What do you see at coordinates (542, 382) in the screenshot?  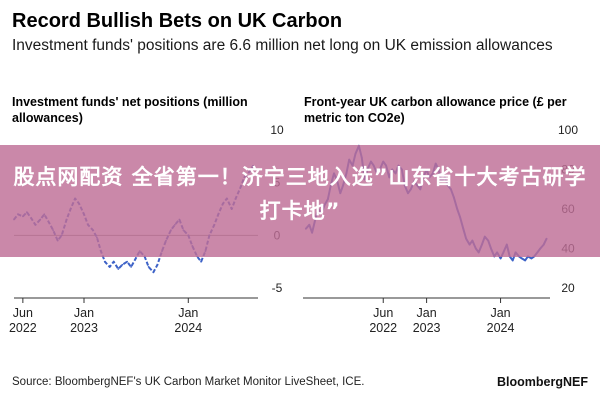 I see `brand-logo: BloombergNEF` at bounding box center [542, 382].